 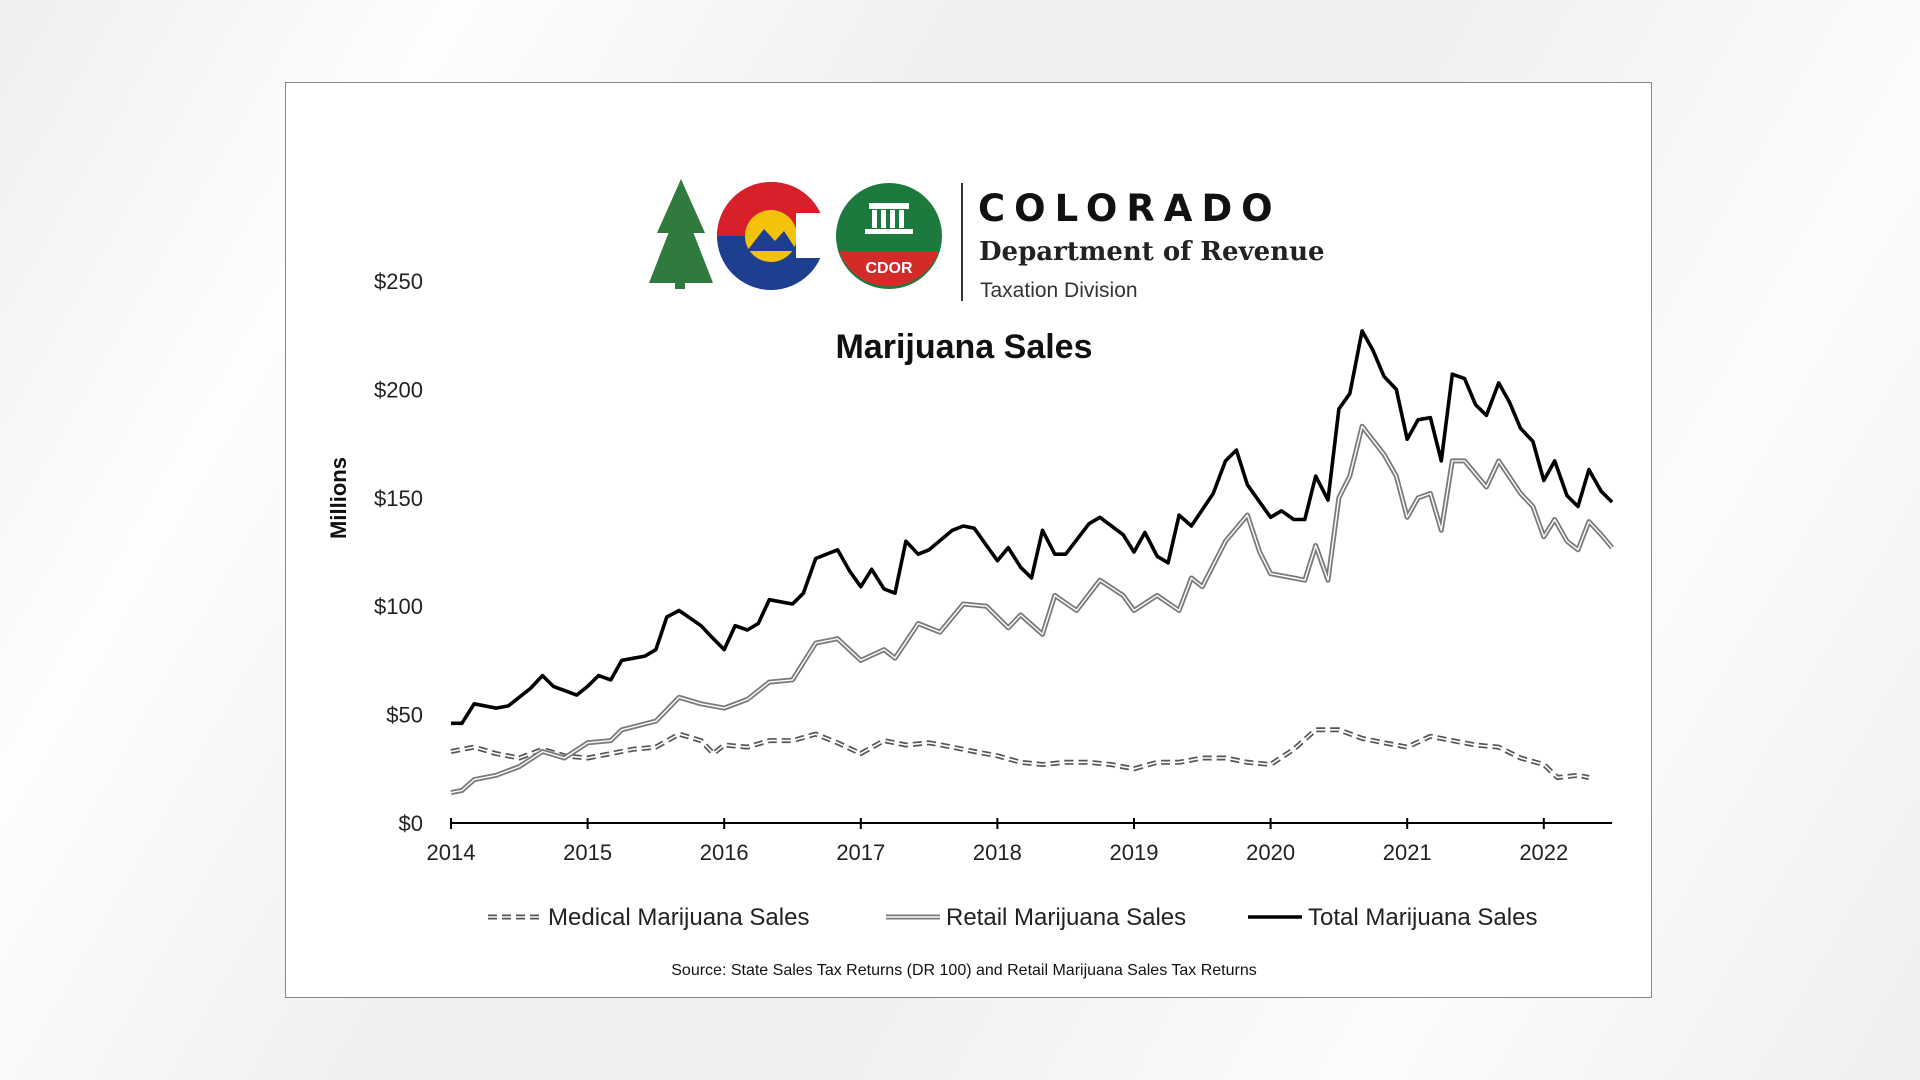 I want to click on x-tick-label: 2016, so click(x=724, y=852).